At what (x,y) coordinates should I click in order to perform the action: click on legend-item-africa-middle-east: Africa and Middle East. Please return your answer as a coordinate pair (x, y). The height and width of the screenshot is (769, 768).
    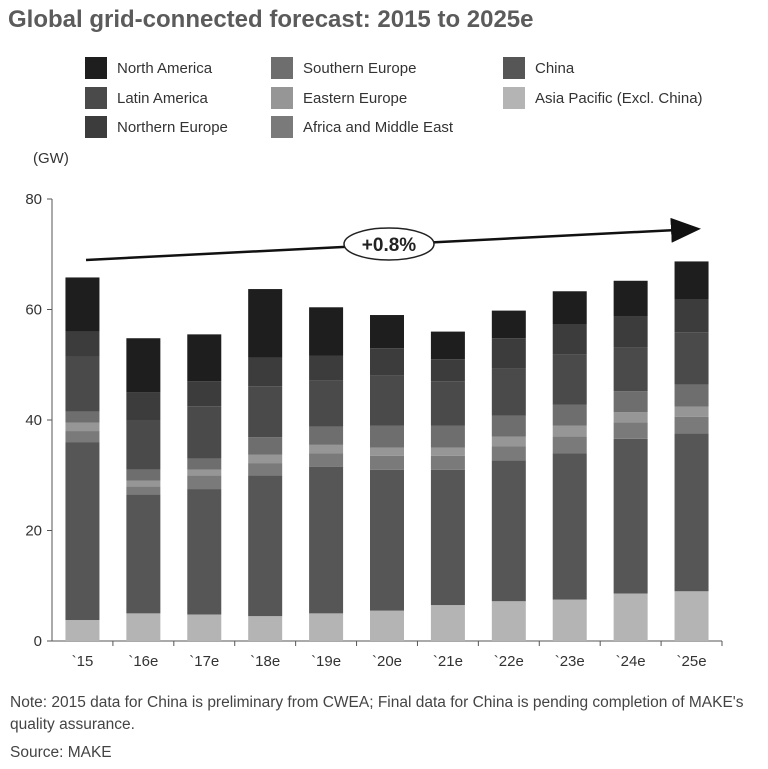
    Looking at the image, I should click on (362, 127).